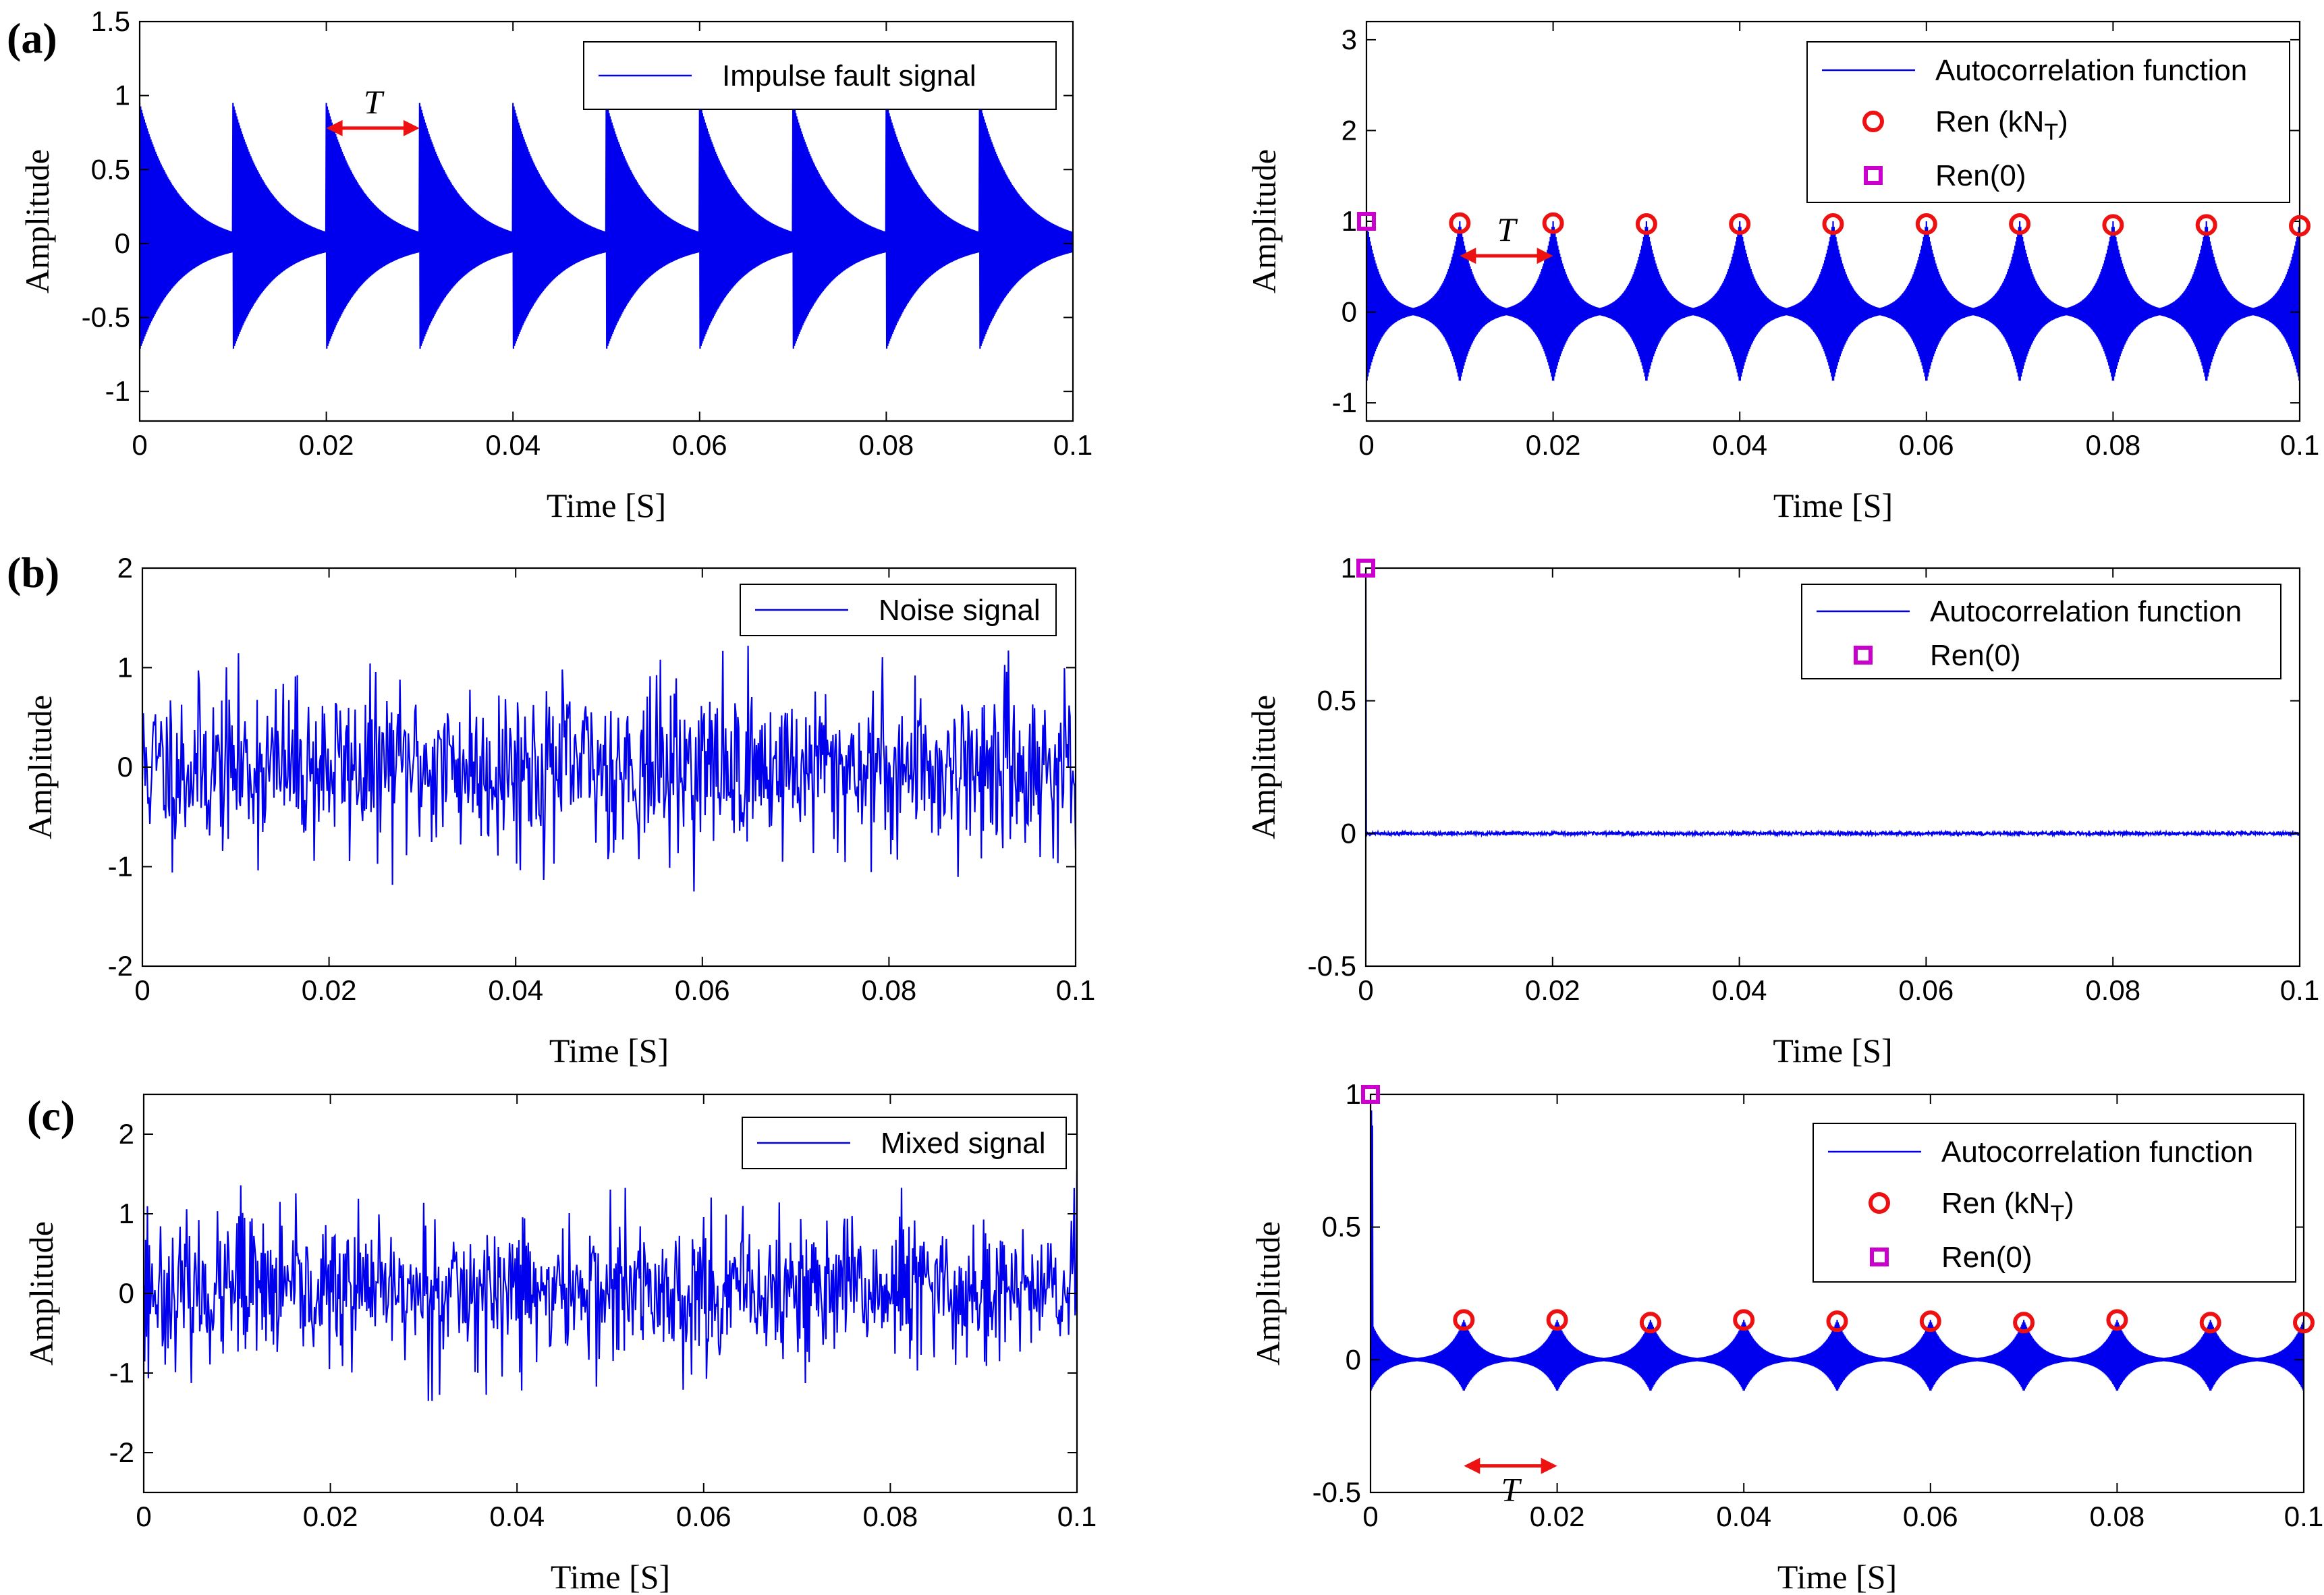  Describe the element at coordinates (960, 610) in the screenshot. I see `legend-entry: Noise signal` at that location.